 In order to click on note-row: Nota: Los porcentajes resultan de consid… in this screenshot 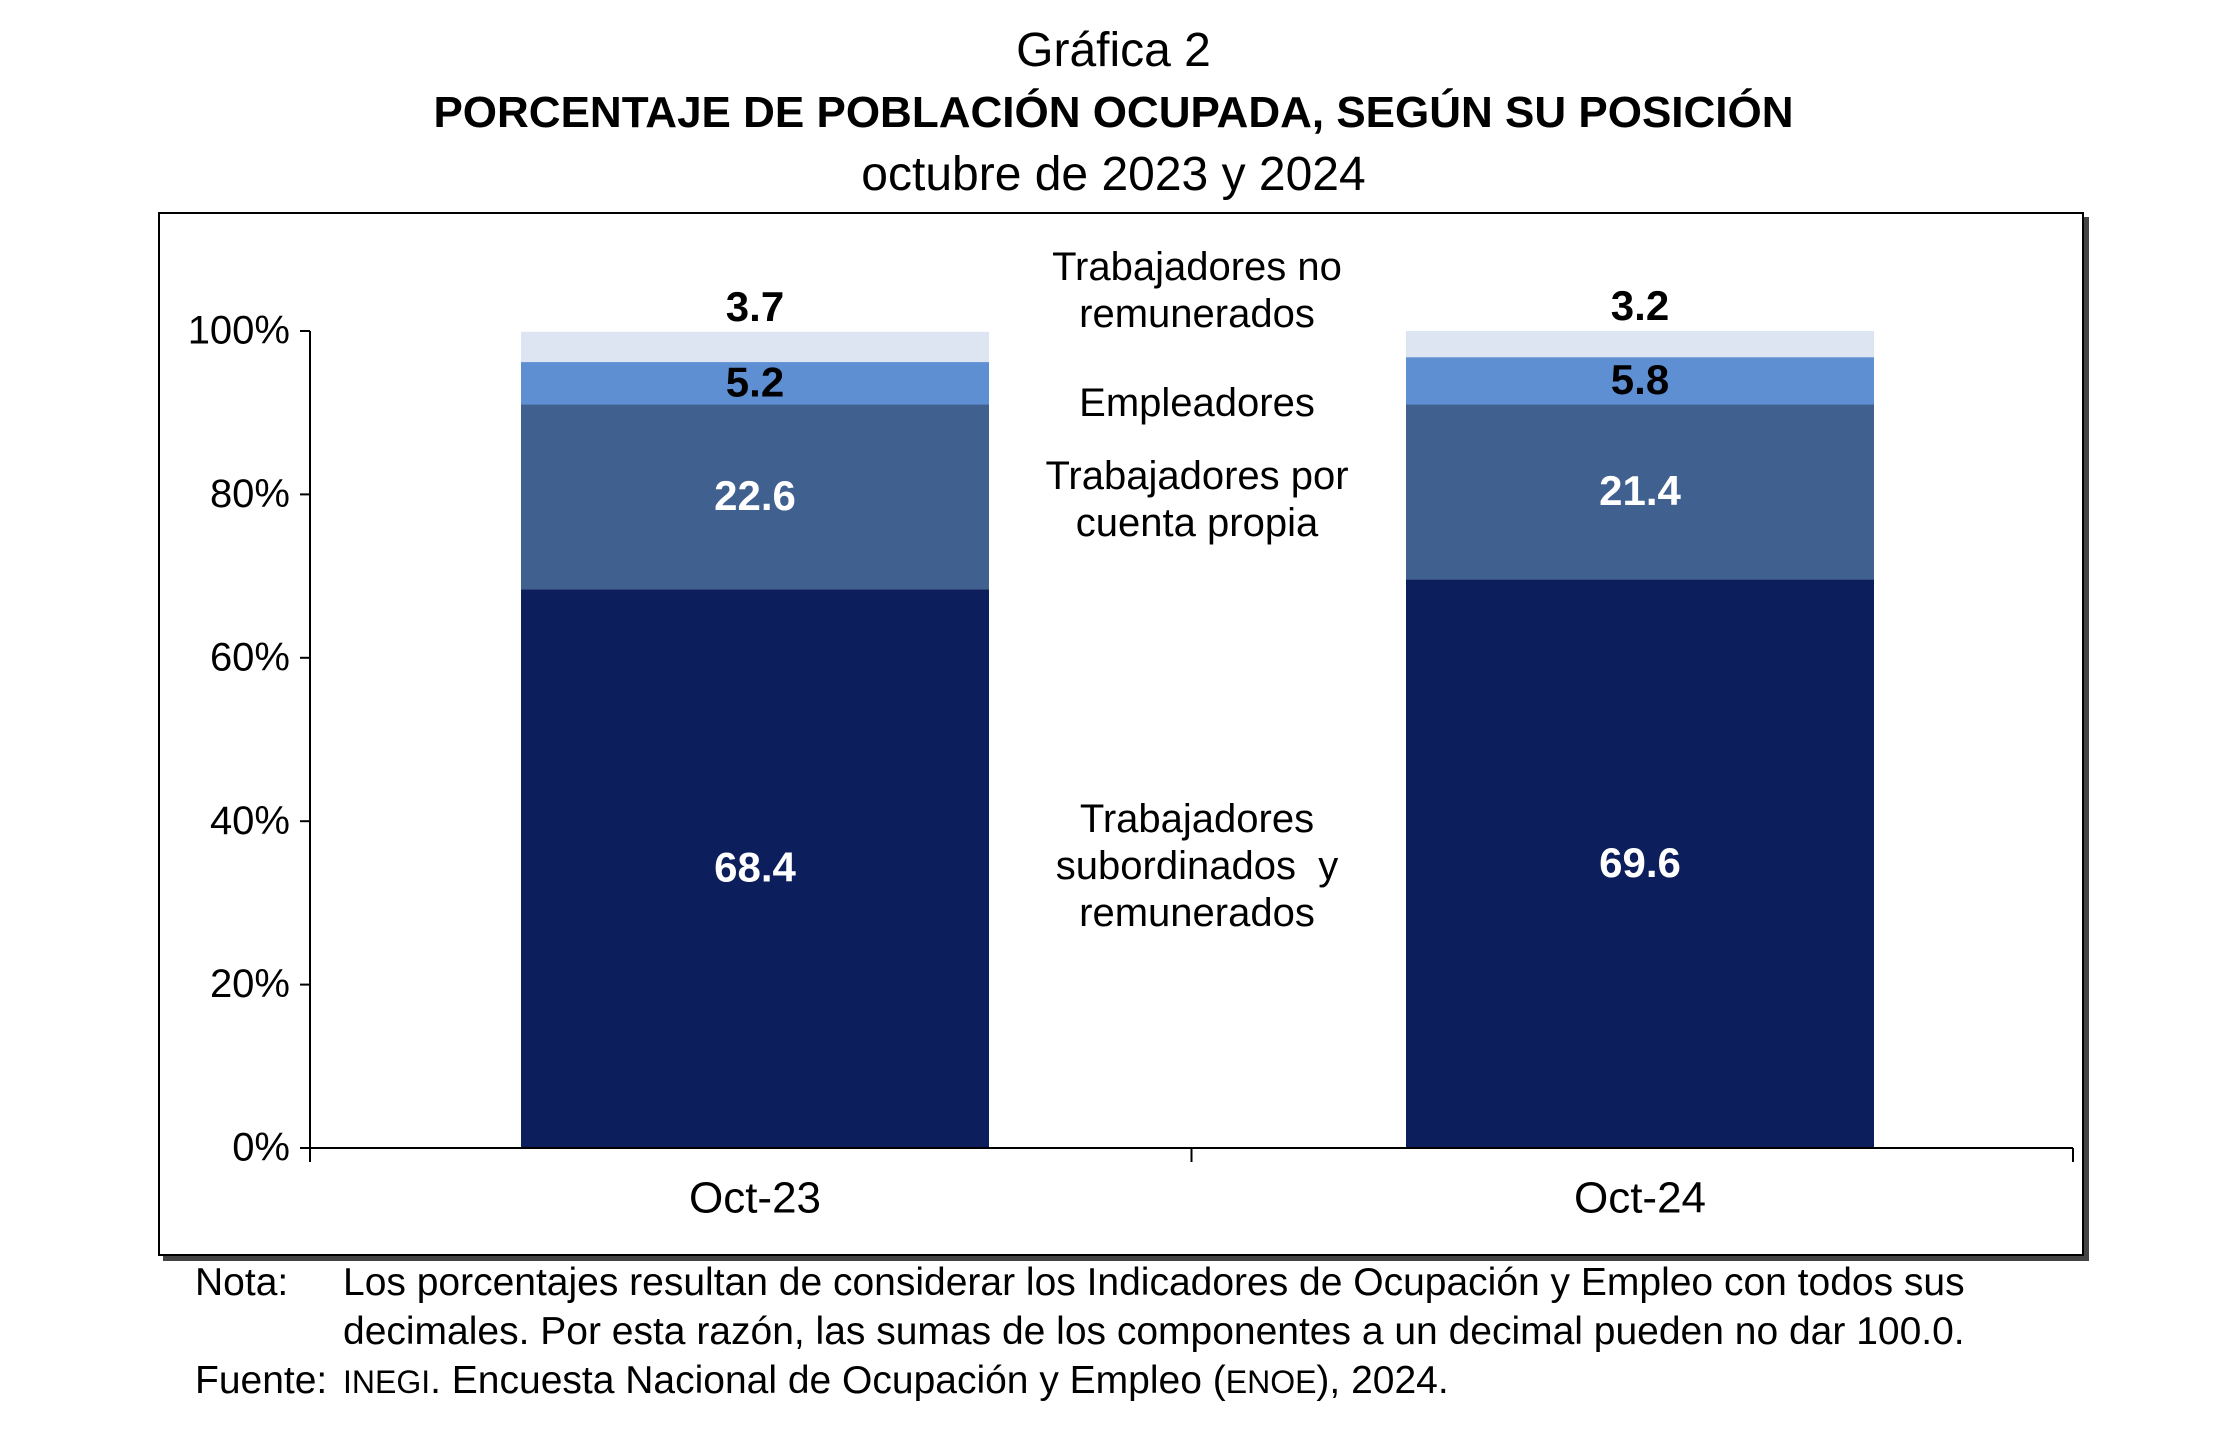, I will do `click(1145, 1307)`.